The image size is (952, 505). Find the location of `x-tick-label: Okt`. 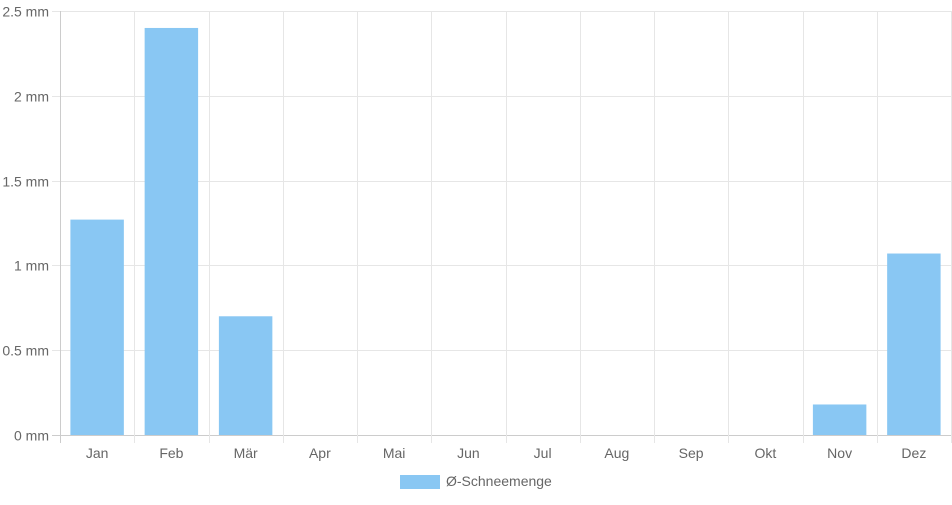

x-tick-label: Okt is located at coordinates (765, 453).